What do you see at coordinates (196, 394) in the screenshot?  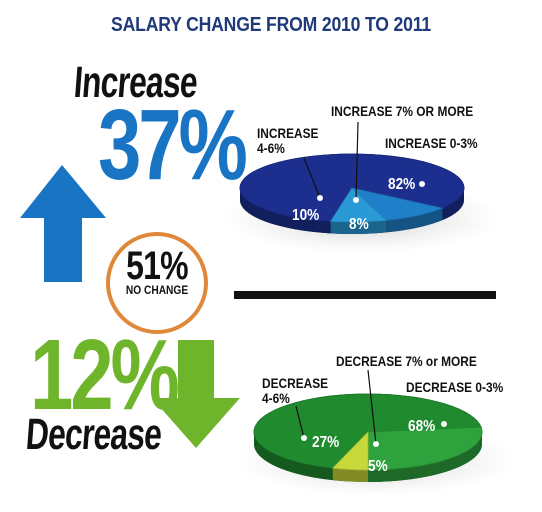 I see `arrow-down-icon` at bounding box center [196, 394].